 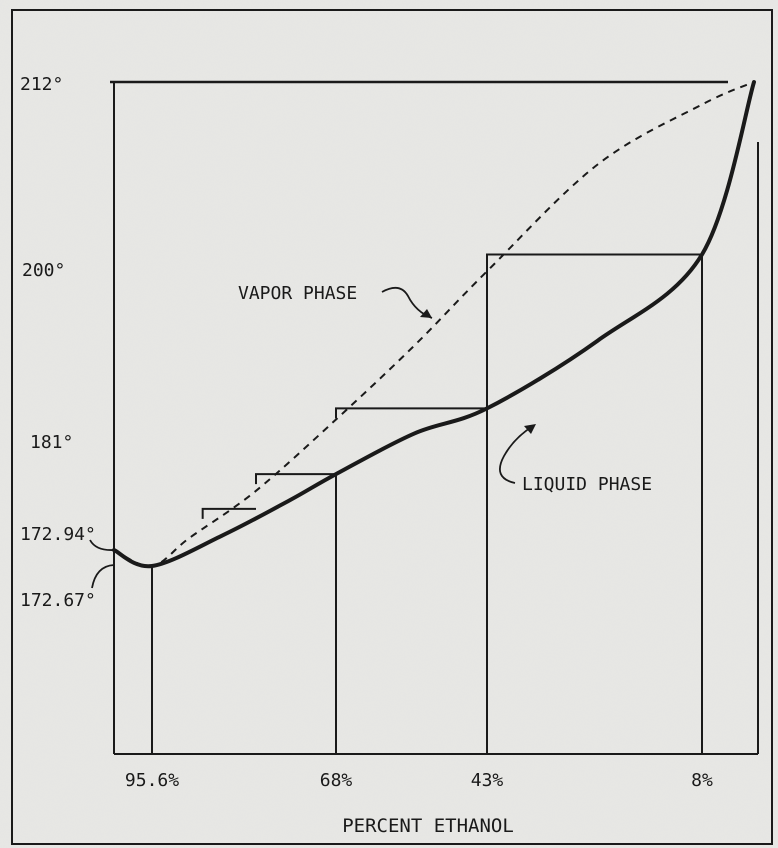 What do you see at coordinates (297, 293) in the screenshot?
I see `vapor-phase-label: VAPOR PHASE` at bounding box center [297, 293].